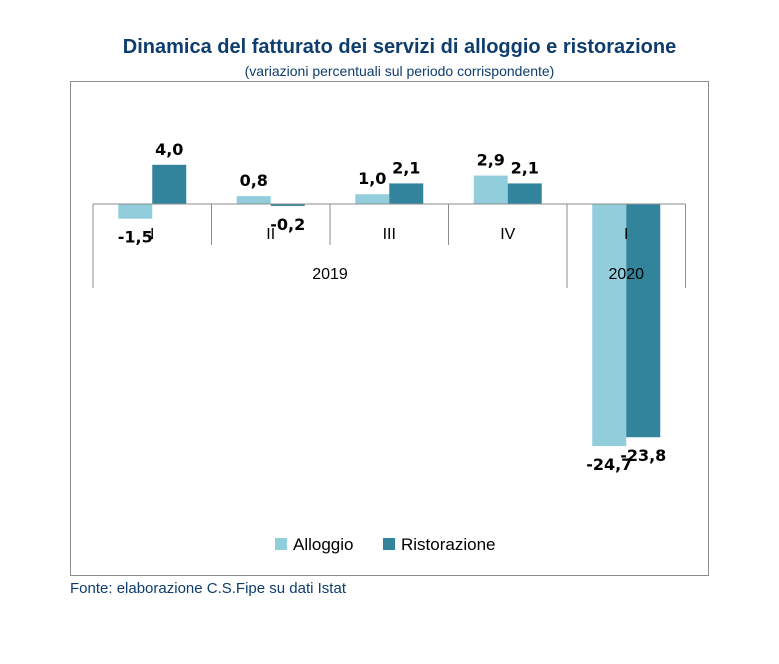  I want to click on data-label: 2,9, so click(491, 160).